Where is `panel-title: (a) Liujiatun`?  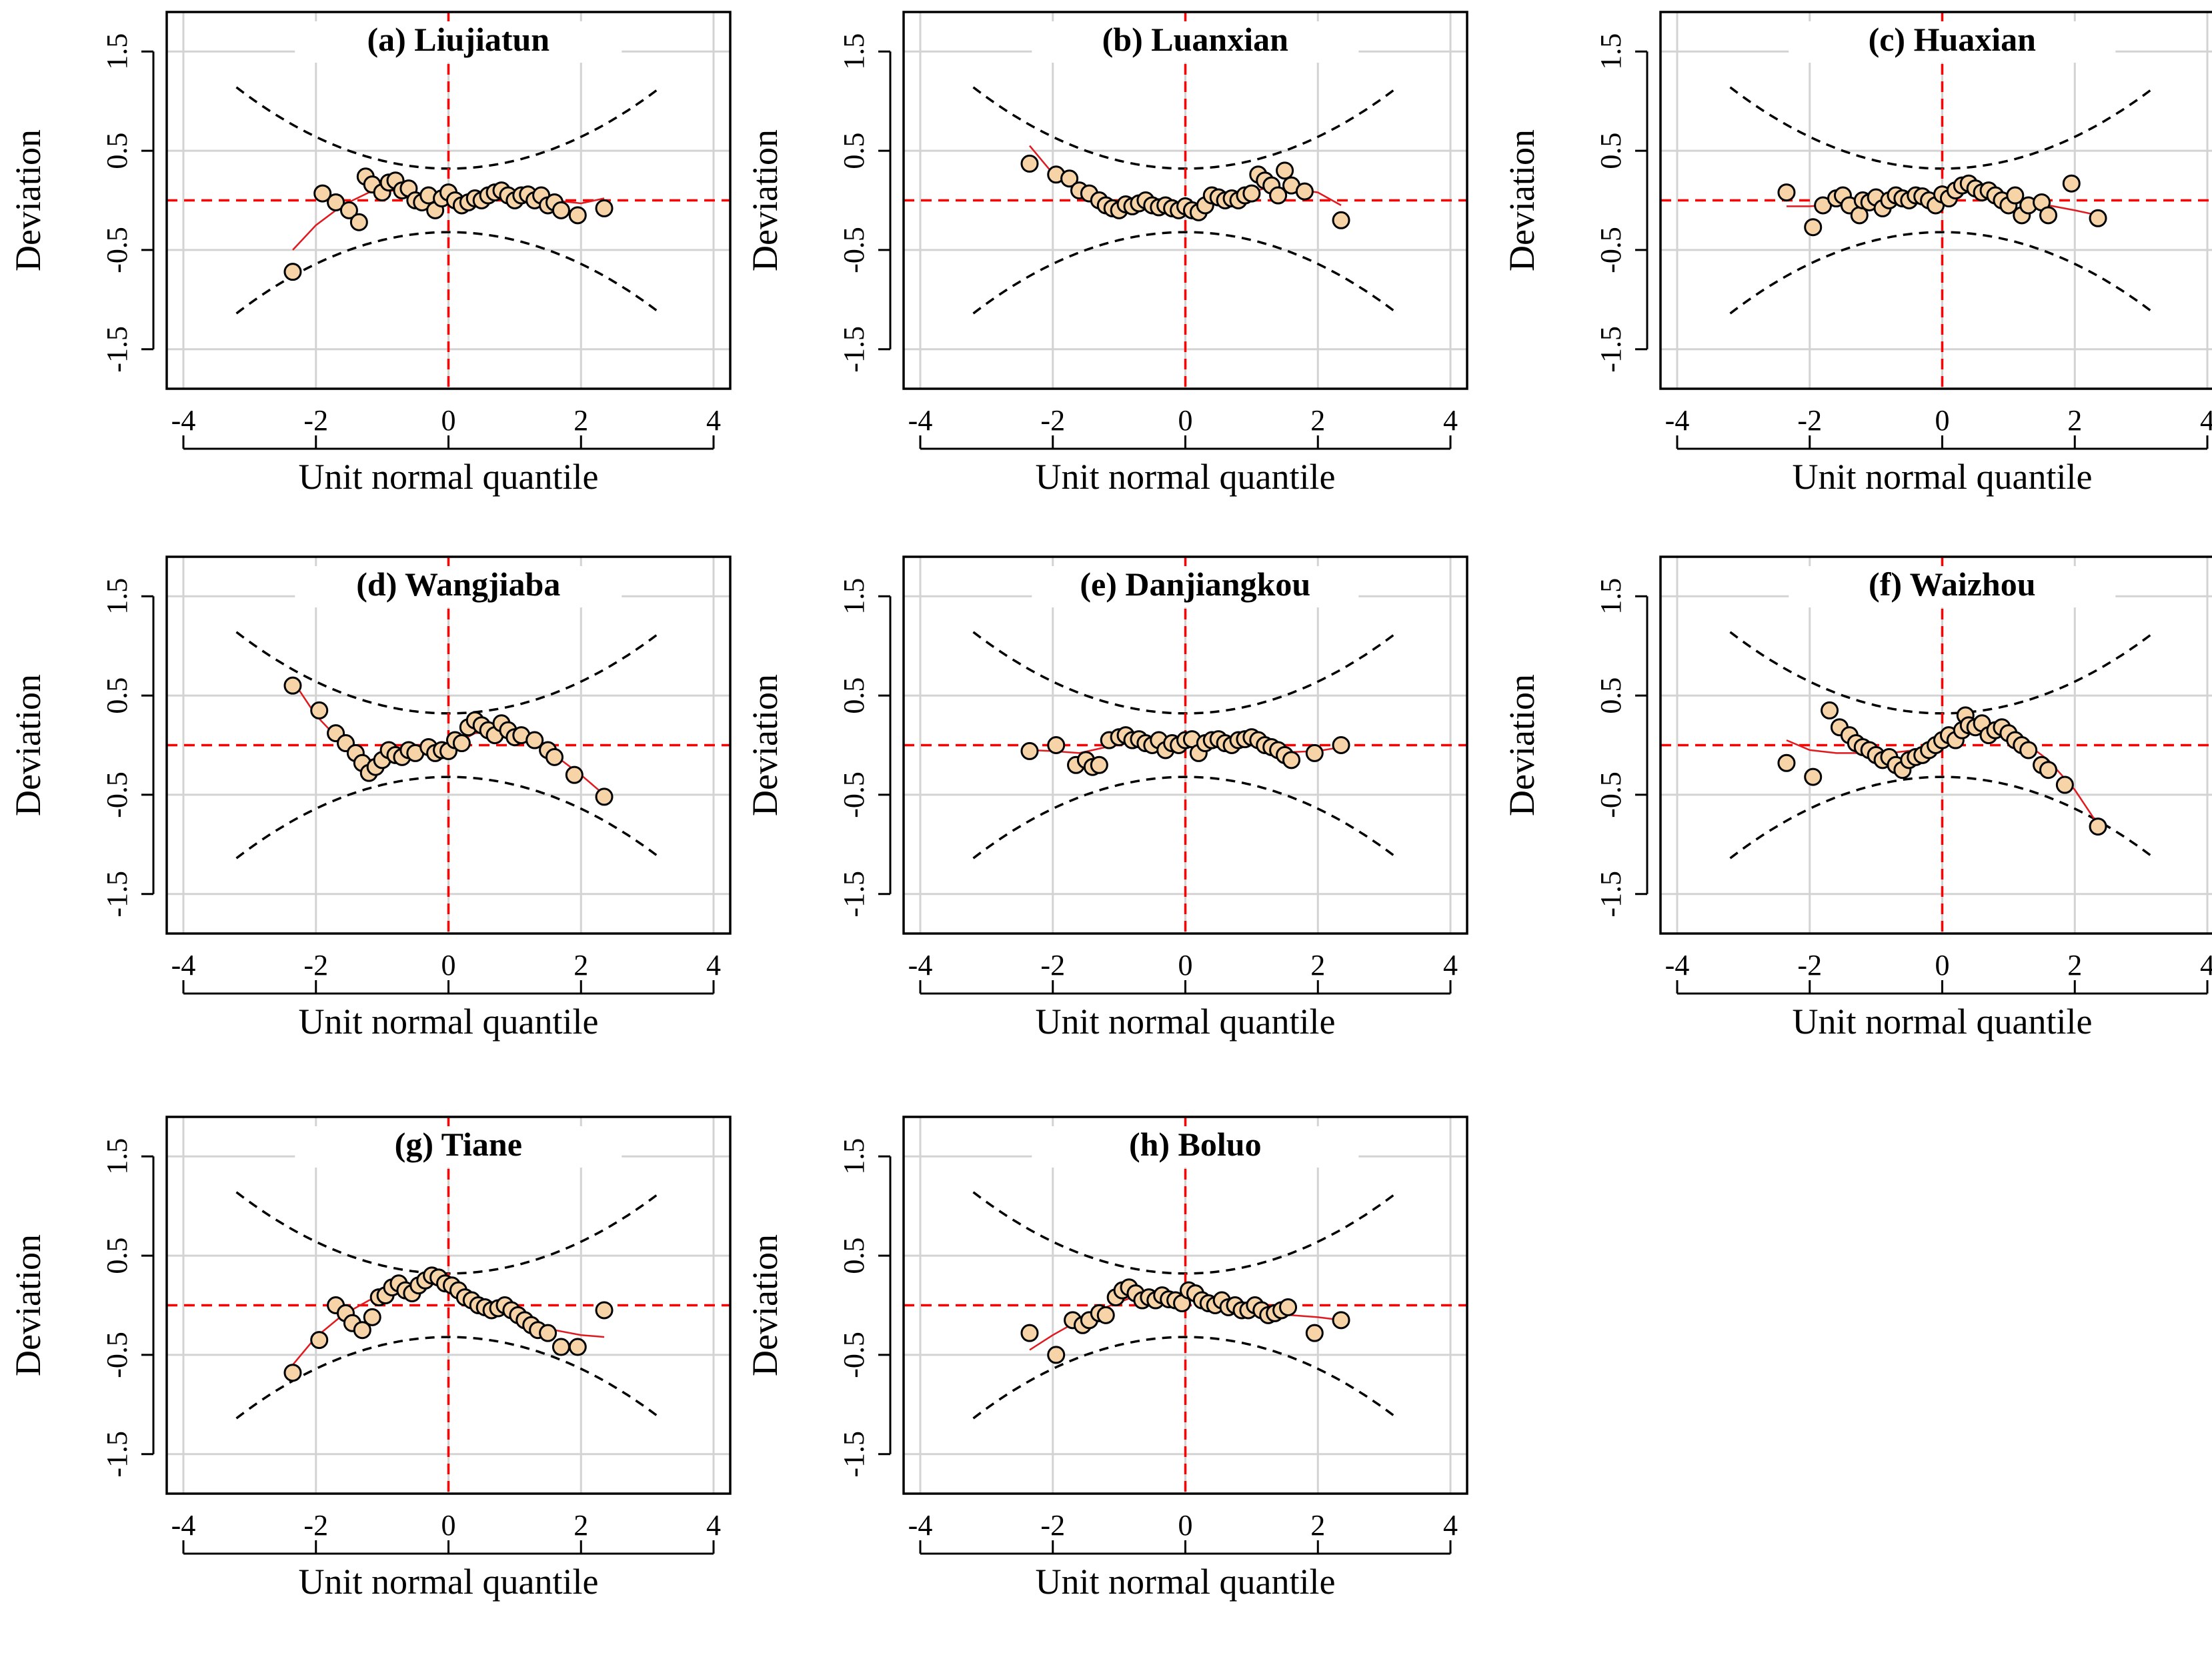
panel-title: (a) Liujiatun is located at coordinates (458, 39).